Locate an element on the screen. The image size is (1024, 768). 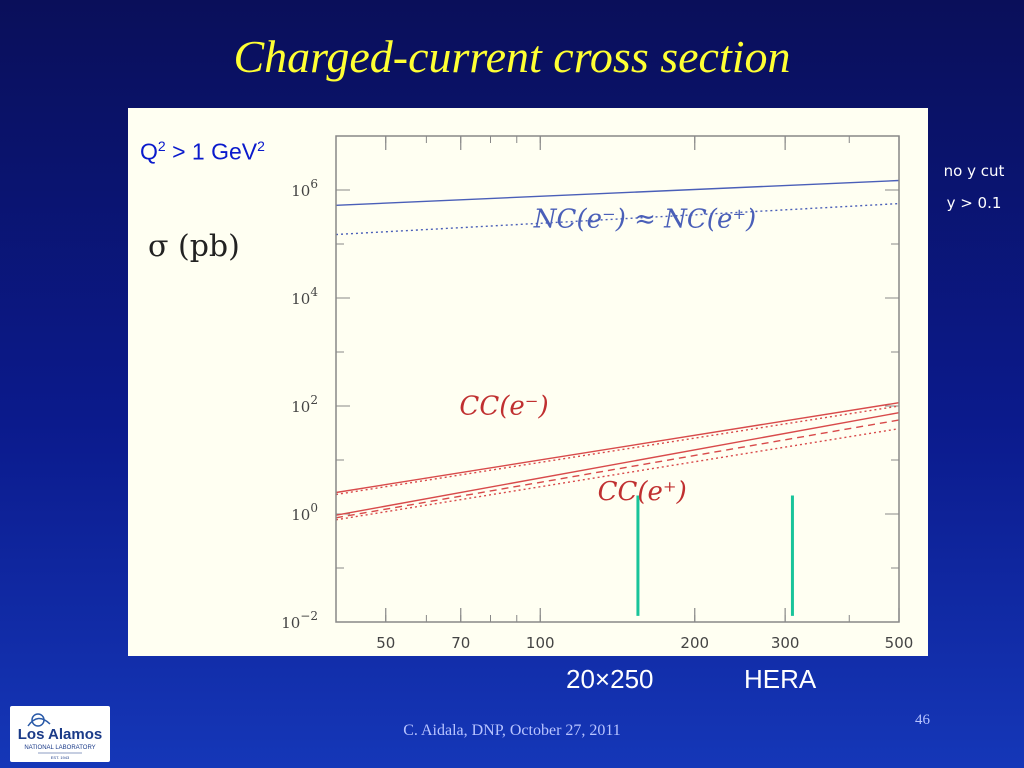
y-tick-label: 10⁴ is located at coordinates (304, 296).